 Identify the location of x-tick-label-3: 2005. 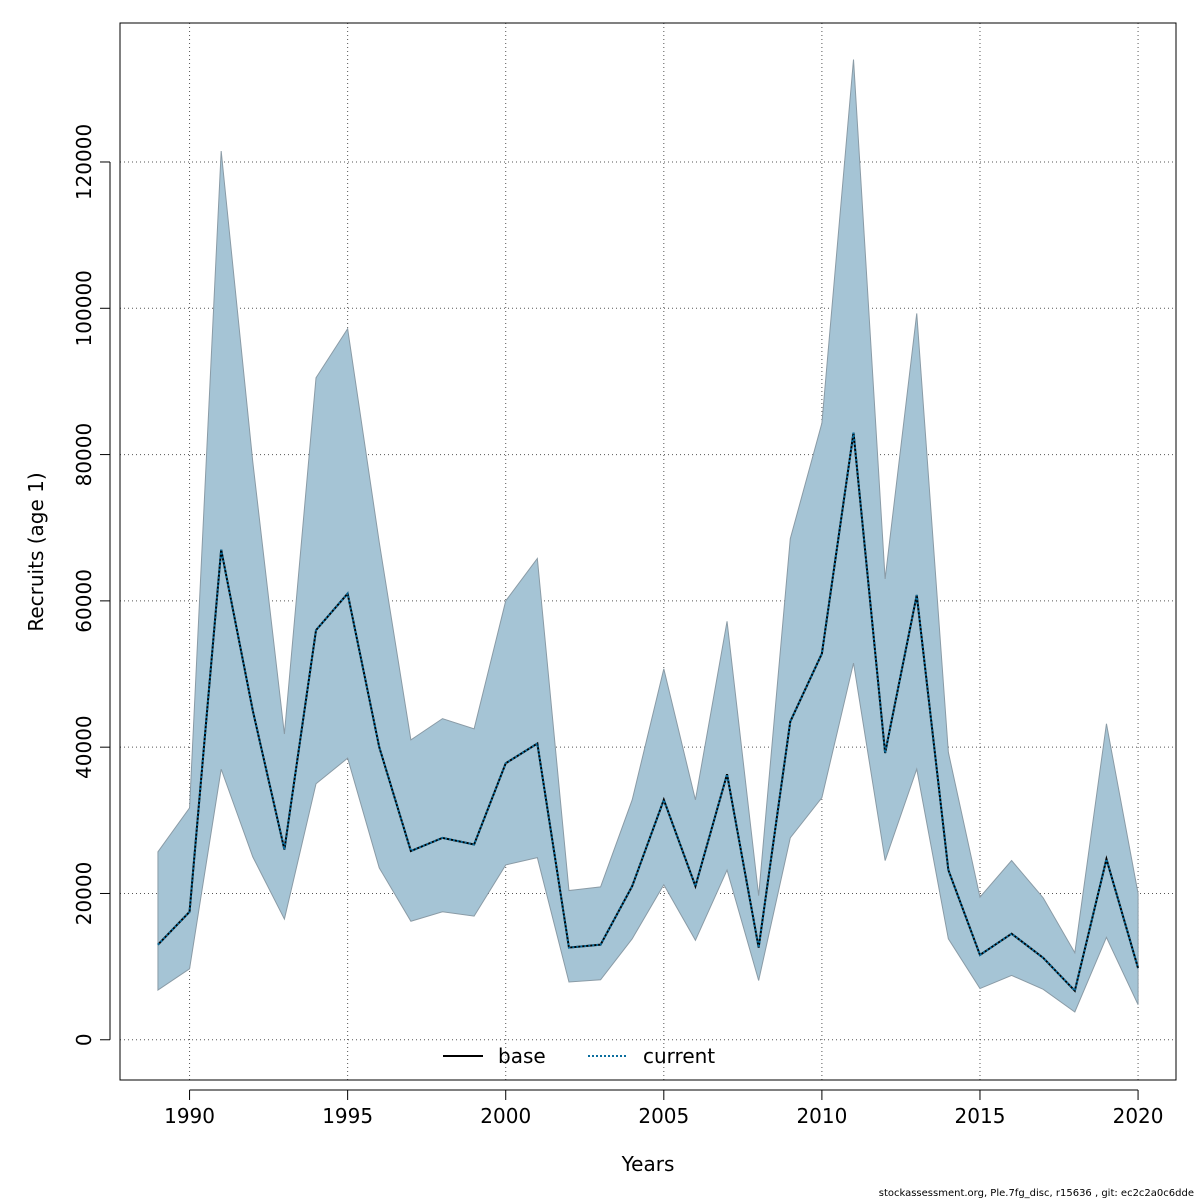
(663, 1116).